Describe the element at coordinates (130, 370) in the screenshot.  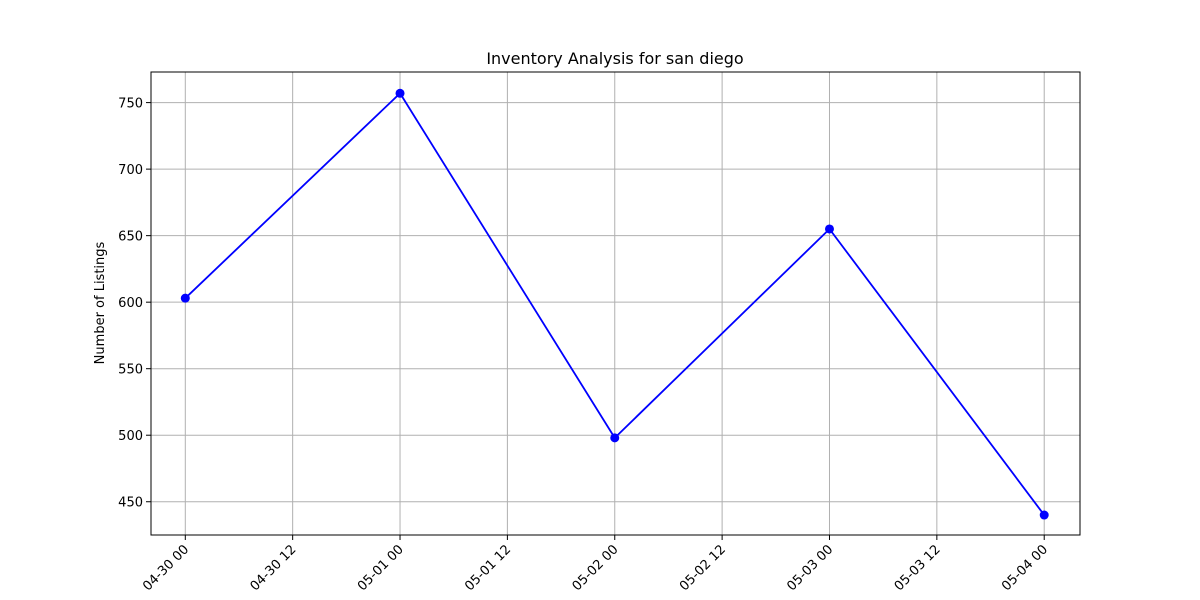
I see `y-tick-label: 550` at that location.